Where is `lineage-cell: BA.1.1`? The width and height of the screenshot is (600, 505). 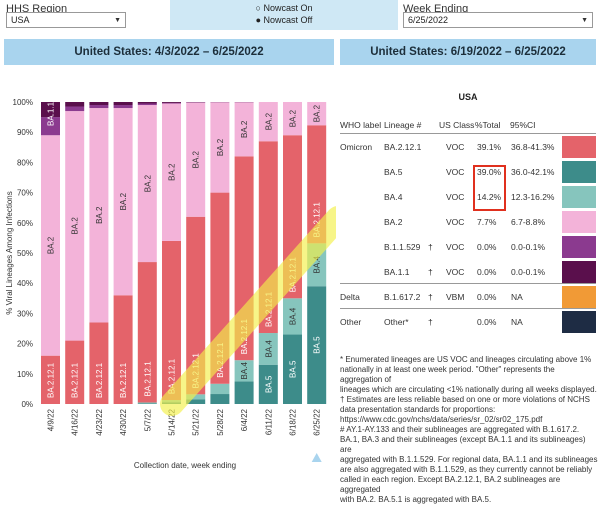 lineage-cell: BA.1.1 is located at coordinates (397, 272).